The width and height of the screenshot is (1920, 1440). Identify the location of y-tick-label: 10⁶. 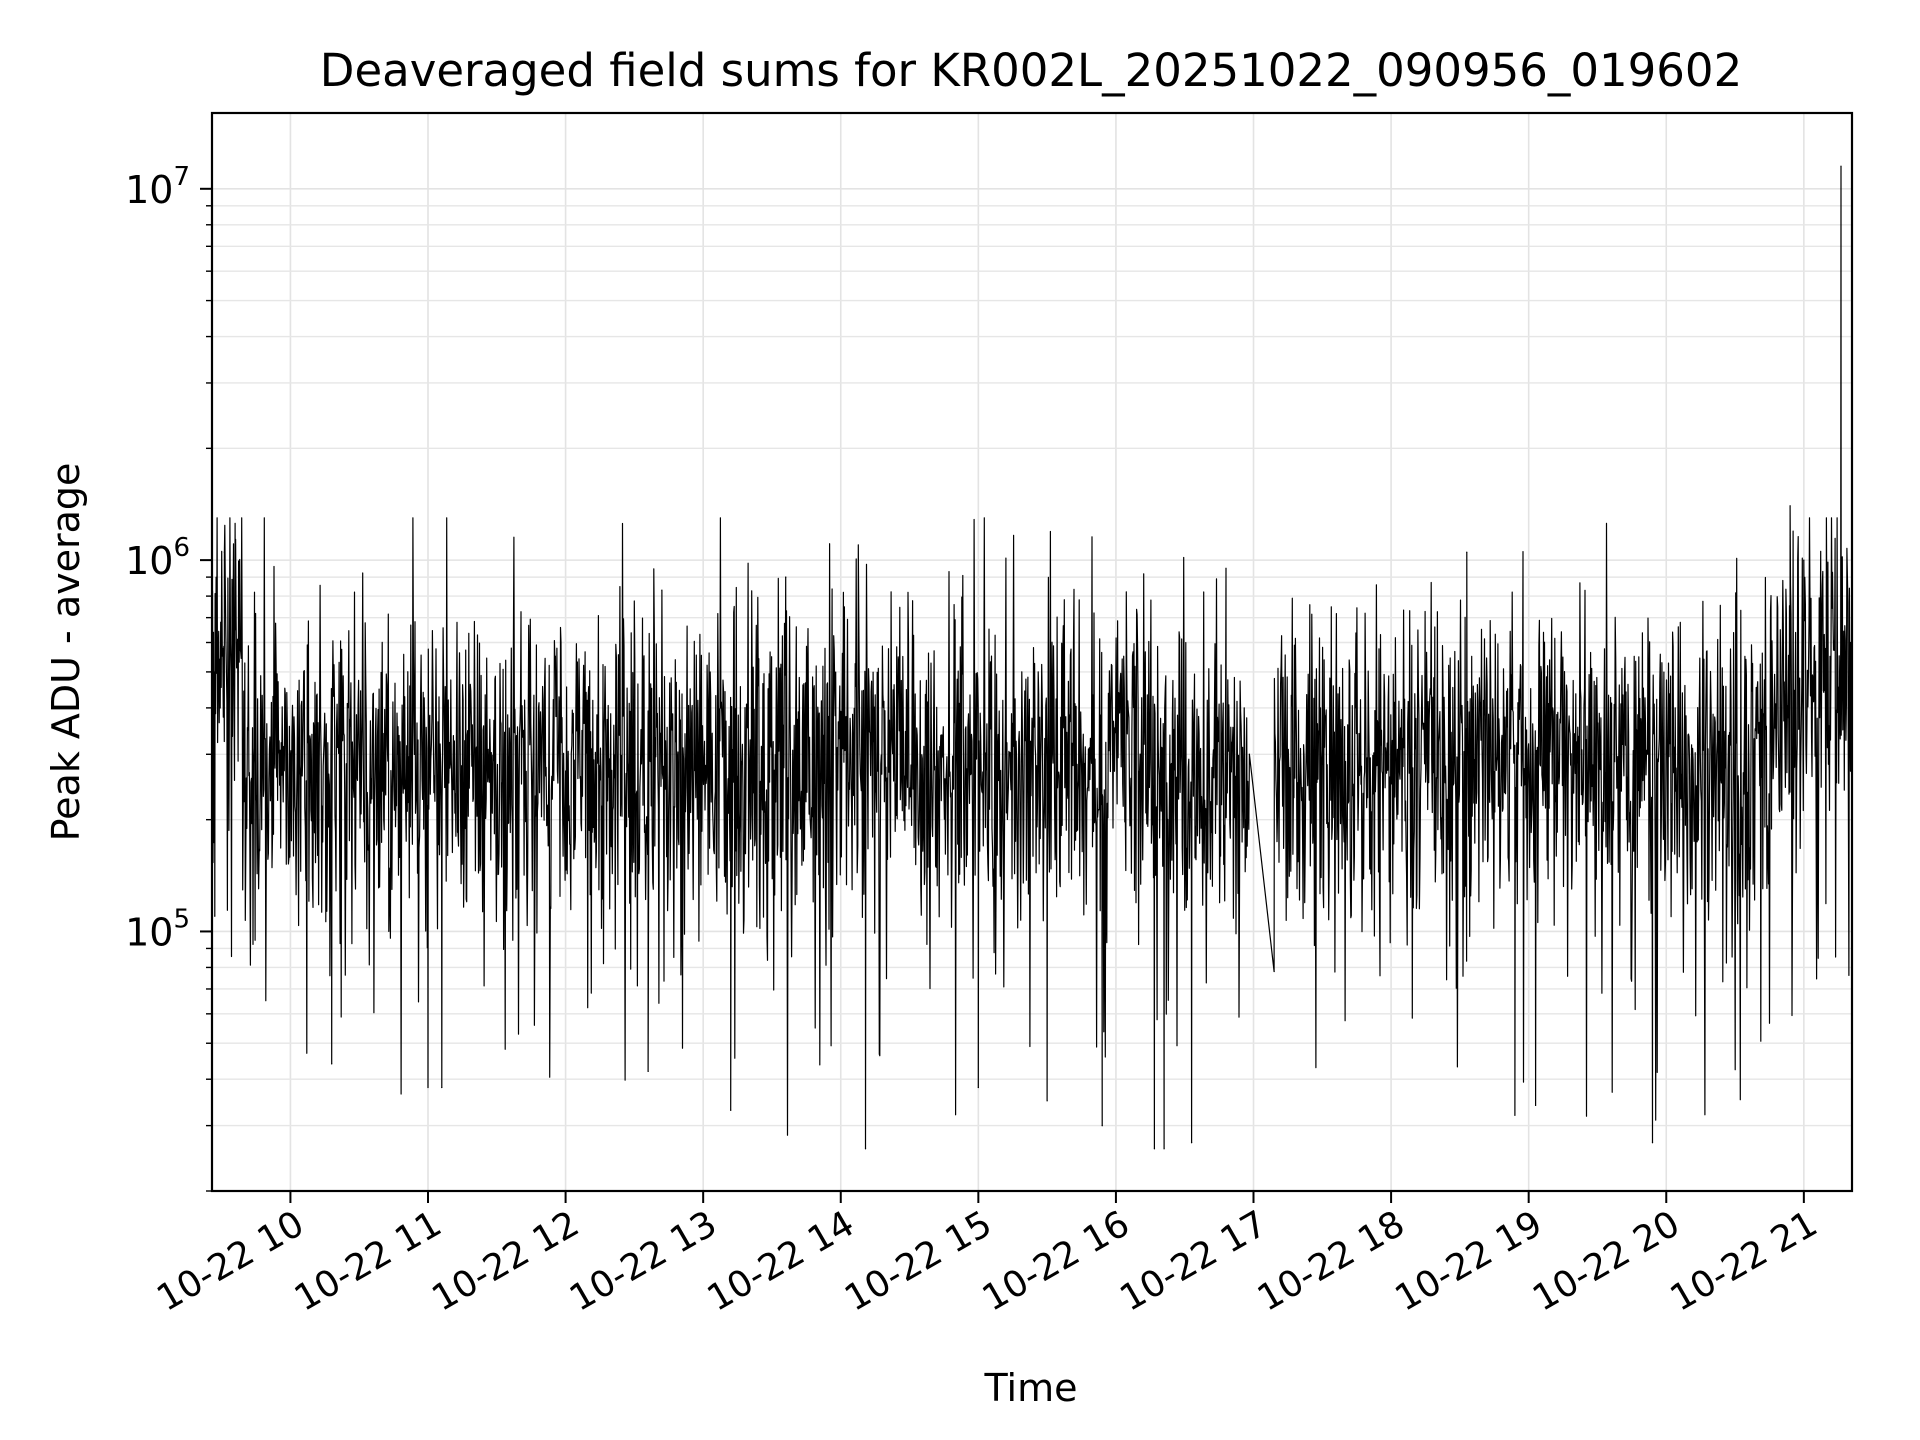
(157, 558).